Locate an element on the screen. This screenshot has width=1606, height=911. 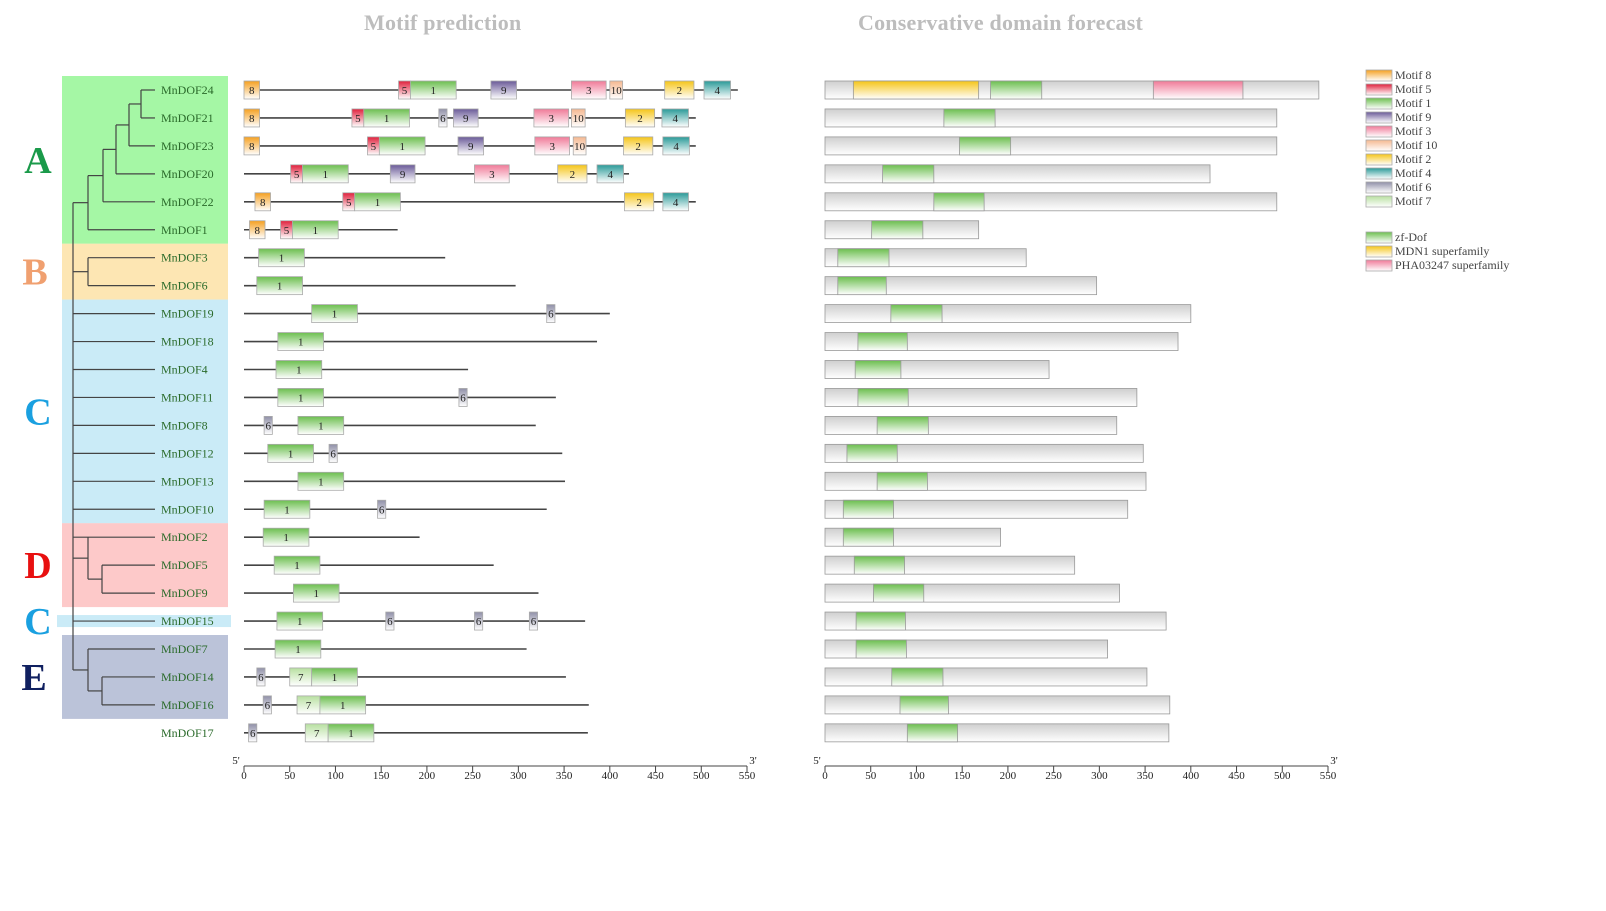
motif-9-box is located at coordinates (402, 174).